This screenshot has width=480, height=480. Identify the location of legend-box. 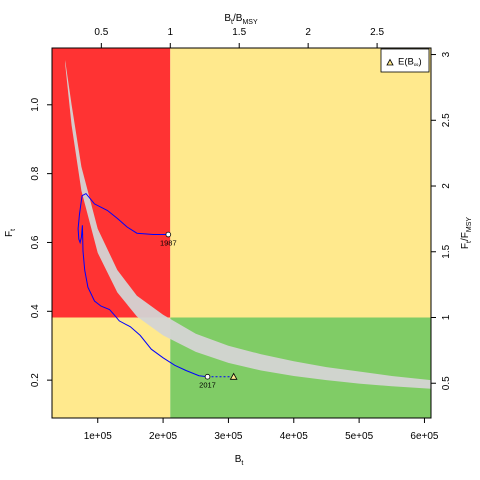
(405, 60).